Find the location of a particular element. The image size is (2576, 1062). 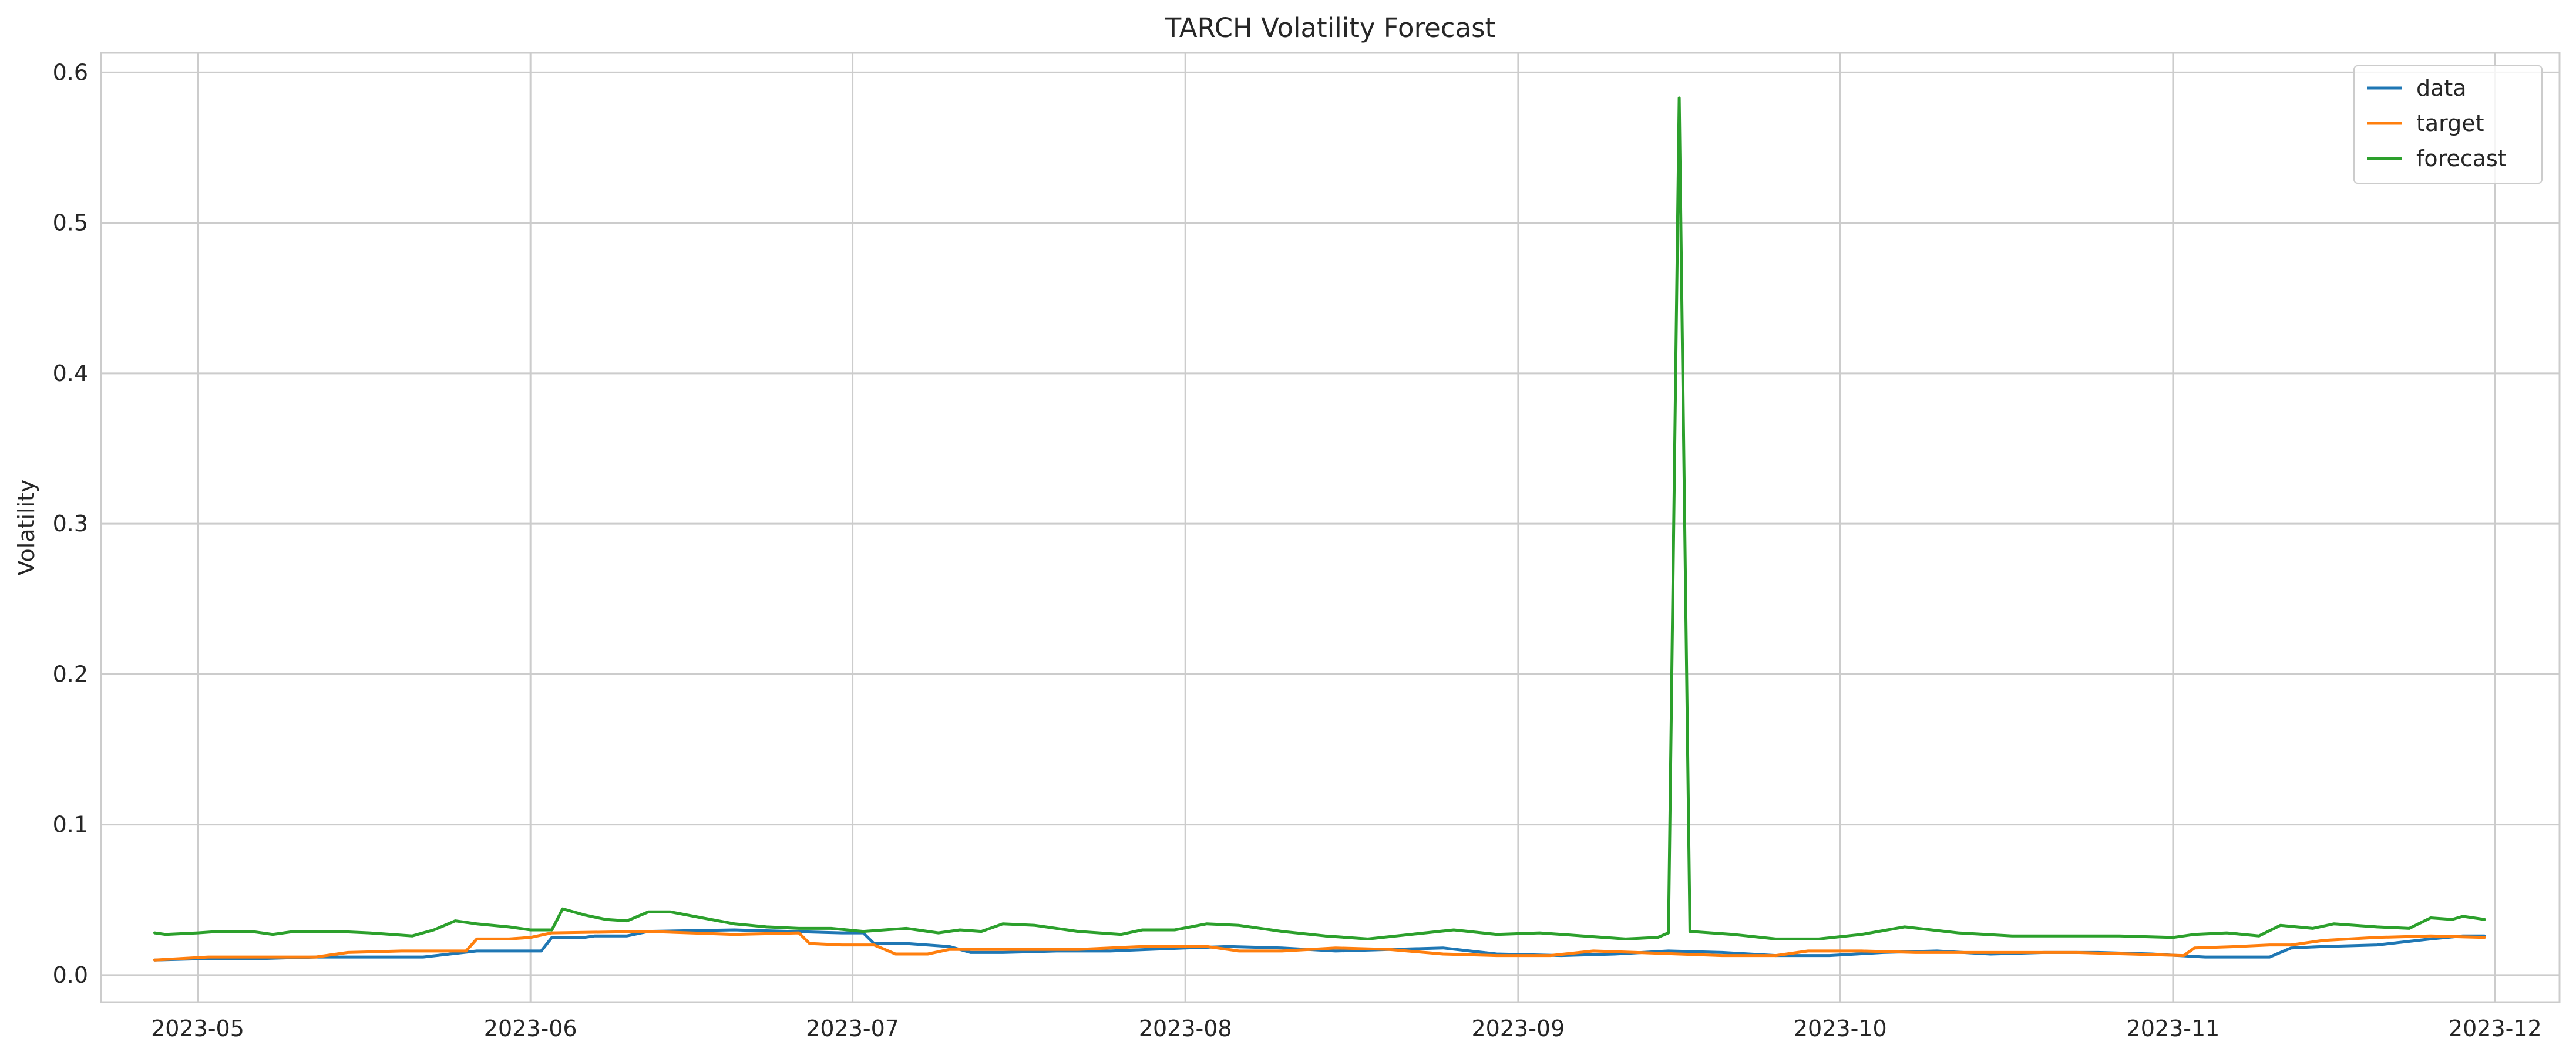

y-tick-label: 0.0 is located at coordinates (70, 975).